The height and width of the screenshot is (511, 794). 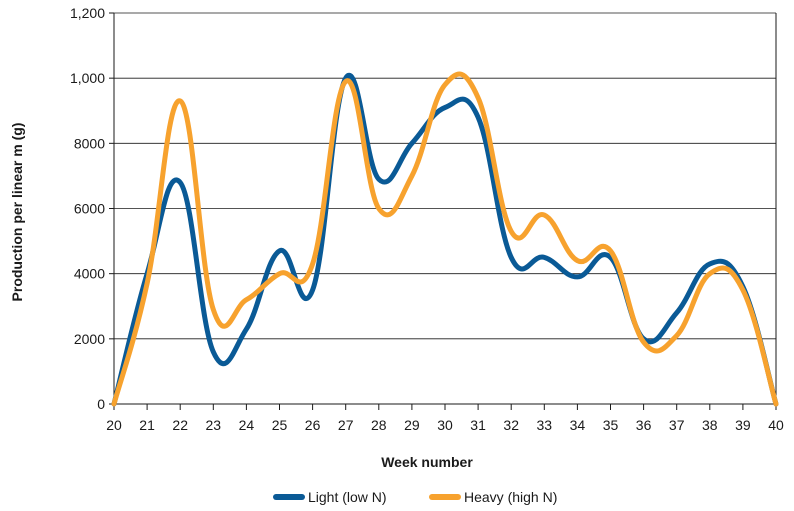 I want to click on x-tick-label-1: 21, so click(x=147, y=425).